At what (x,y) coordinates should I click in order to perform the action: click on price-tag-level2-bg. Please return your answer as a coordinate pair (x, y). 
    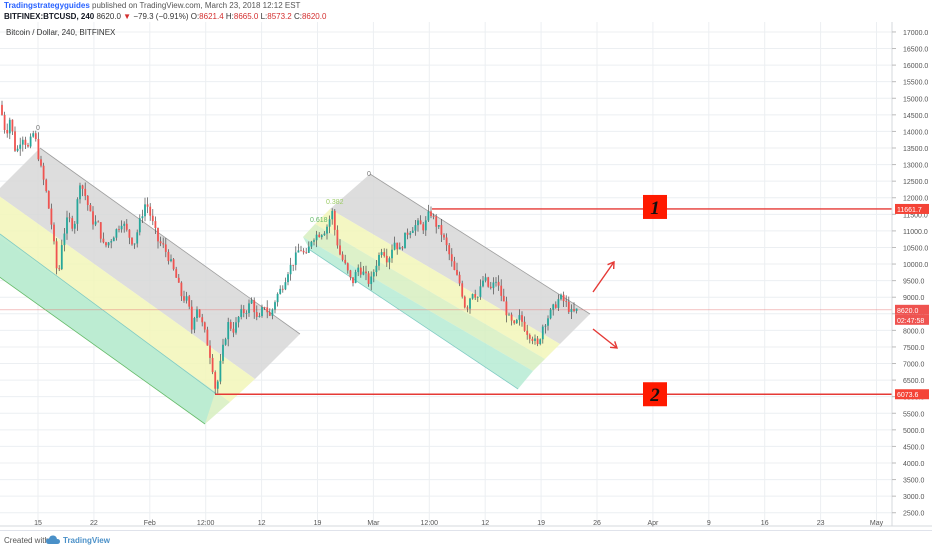
    Looking at the image, I should click on (912, 394).